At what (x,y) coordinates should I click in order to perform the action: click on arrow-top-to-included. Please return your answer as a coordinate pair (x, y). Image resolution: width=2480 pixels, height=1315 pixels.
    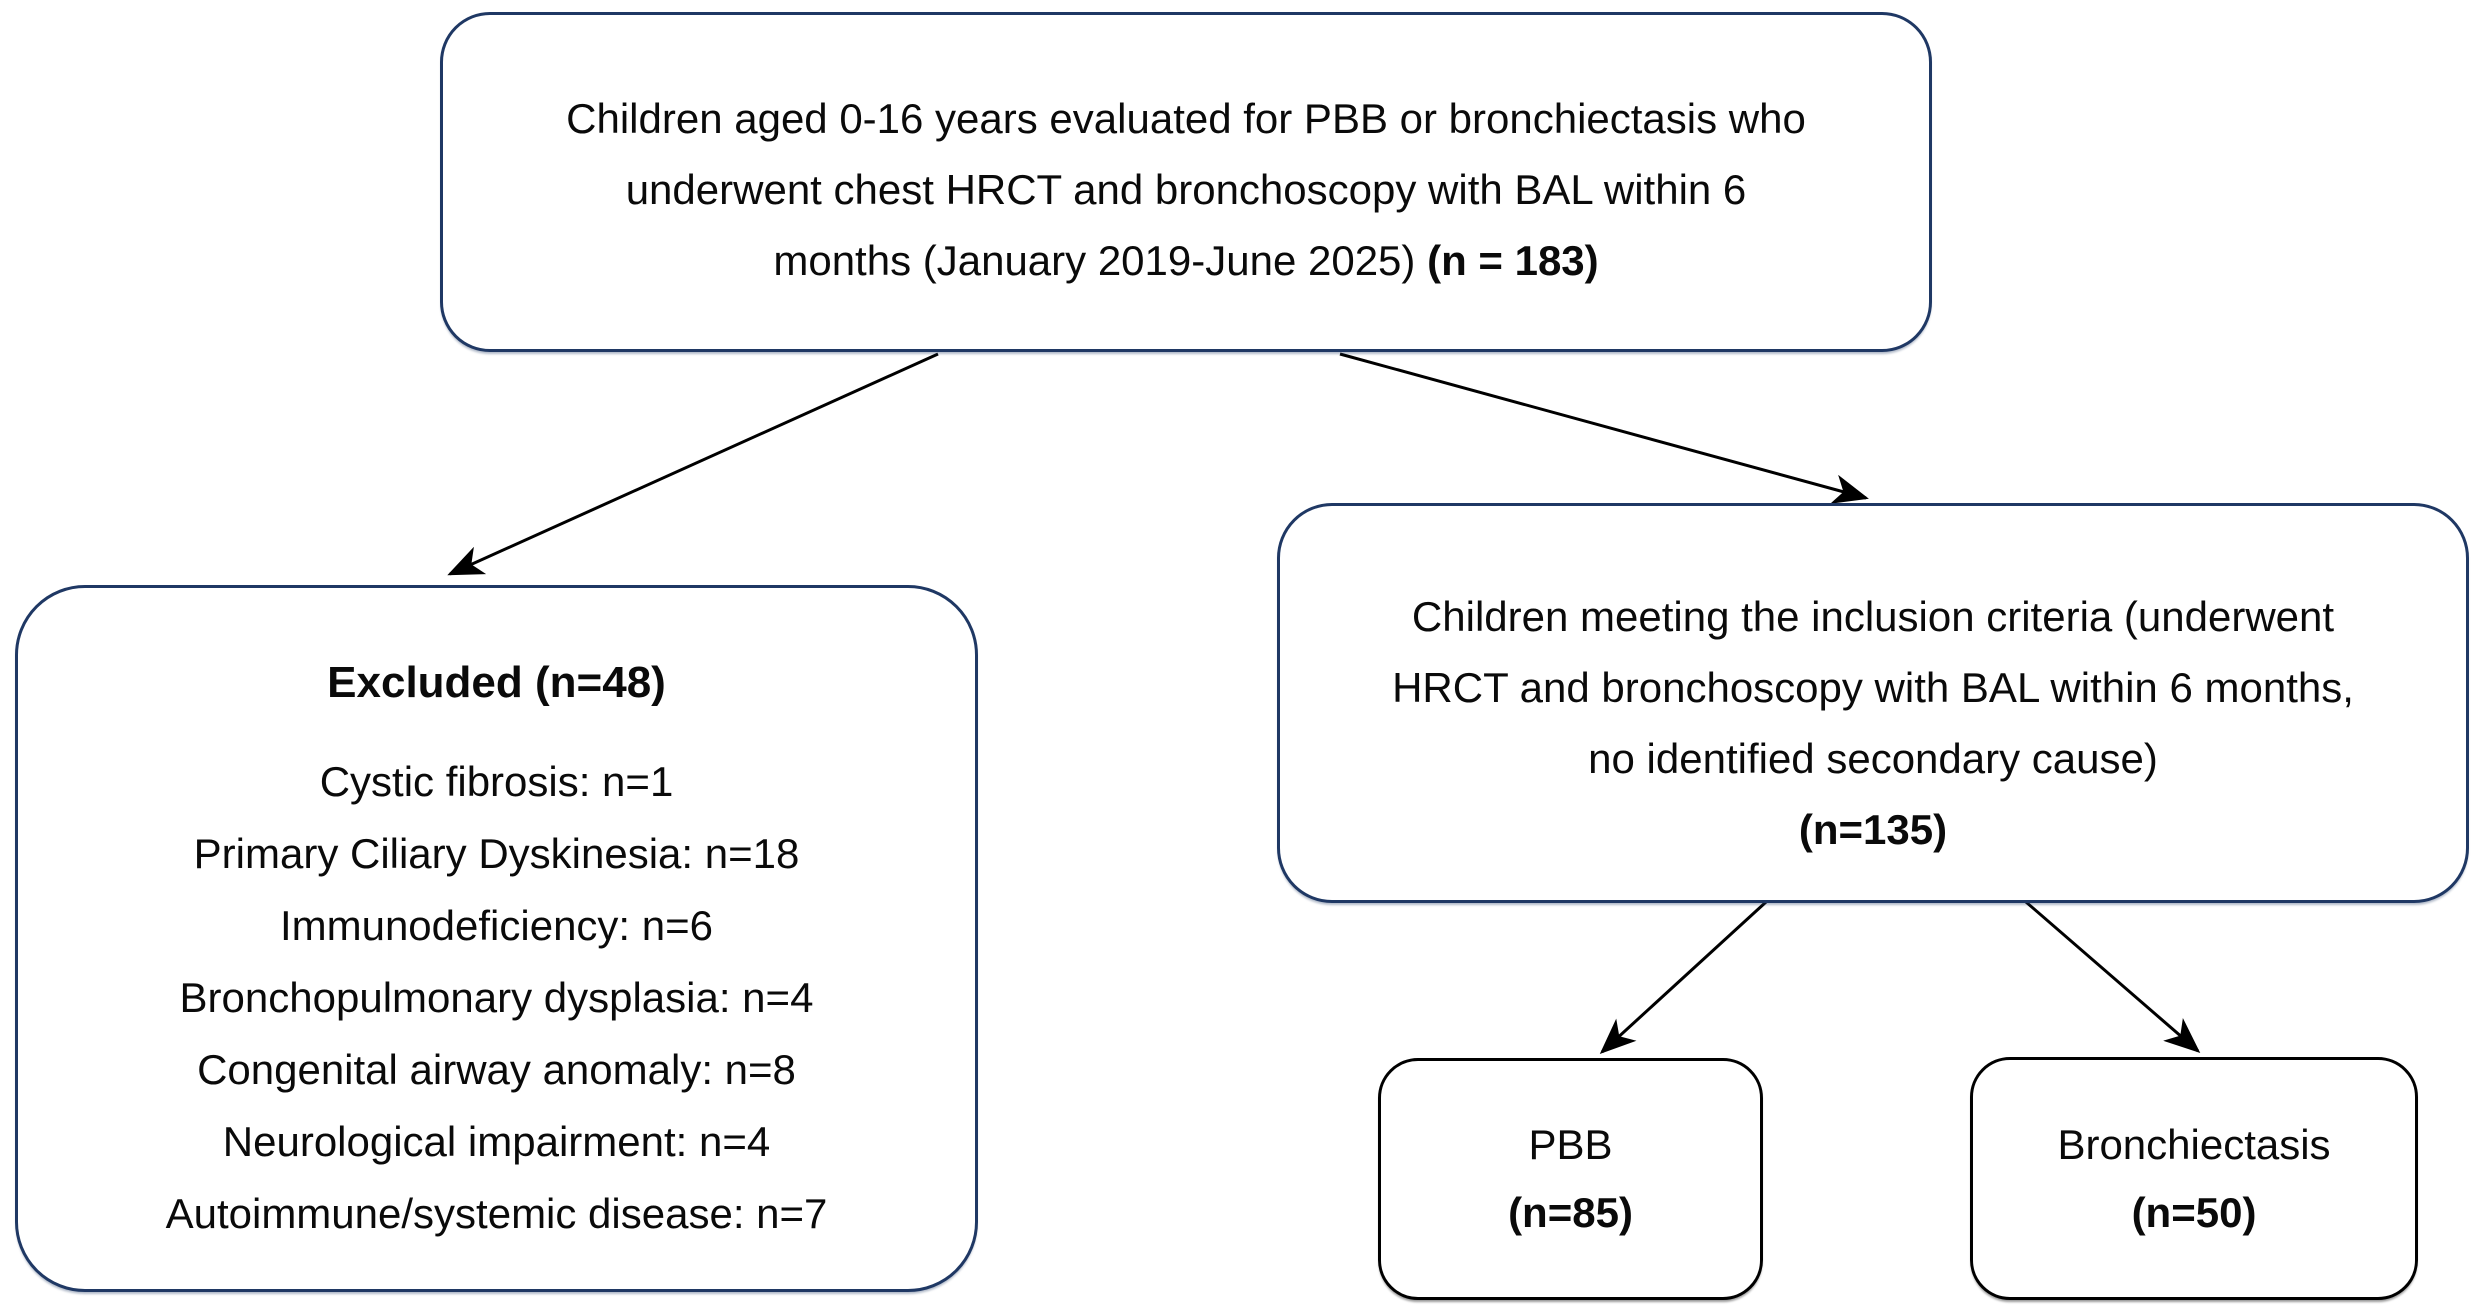
    Looking at the image, I should click on (1604, 428).